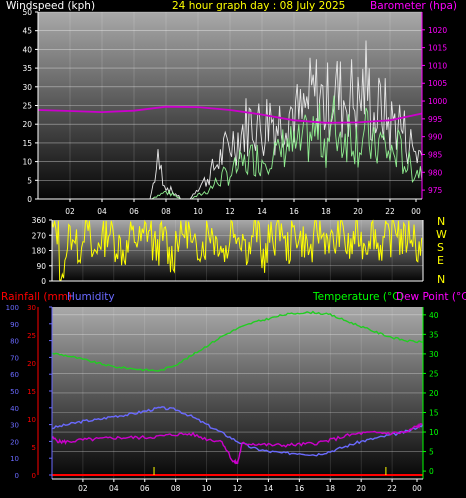  I want to click on humidity-y-tick-label: 90, so click(14, 325).